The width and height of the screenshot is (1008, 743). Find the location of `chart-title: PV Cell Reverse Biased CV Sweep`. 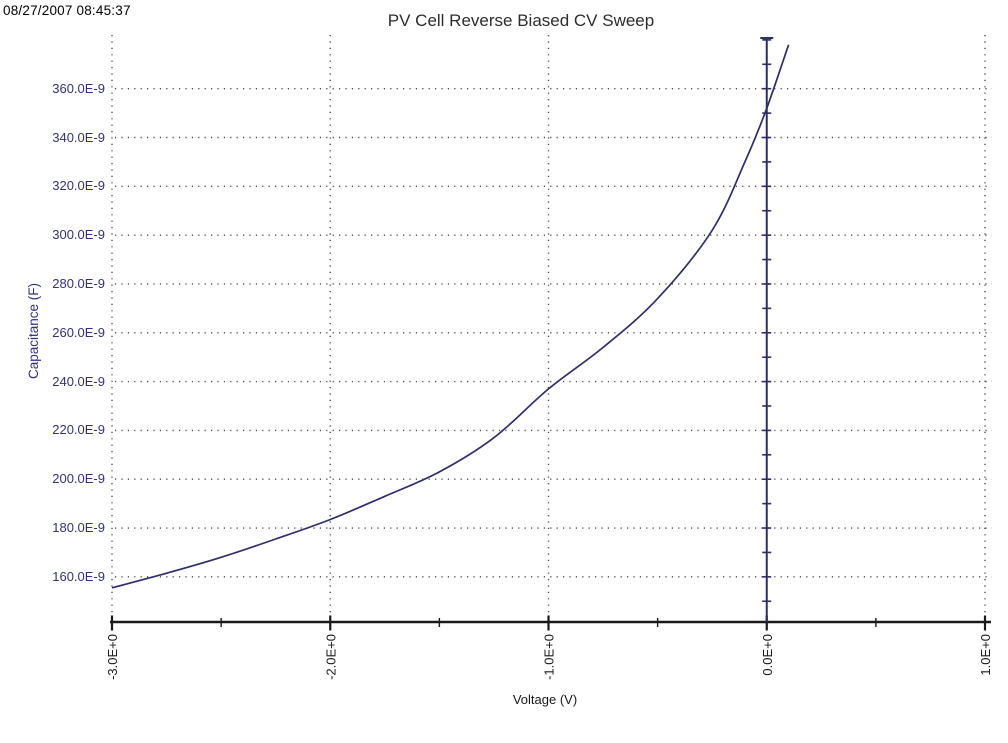

chart-title: PV Cell Reverse Biased CV Sweep is located at coordinates (521, 20).